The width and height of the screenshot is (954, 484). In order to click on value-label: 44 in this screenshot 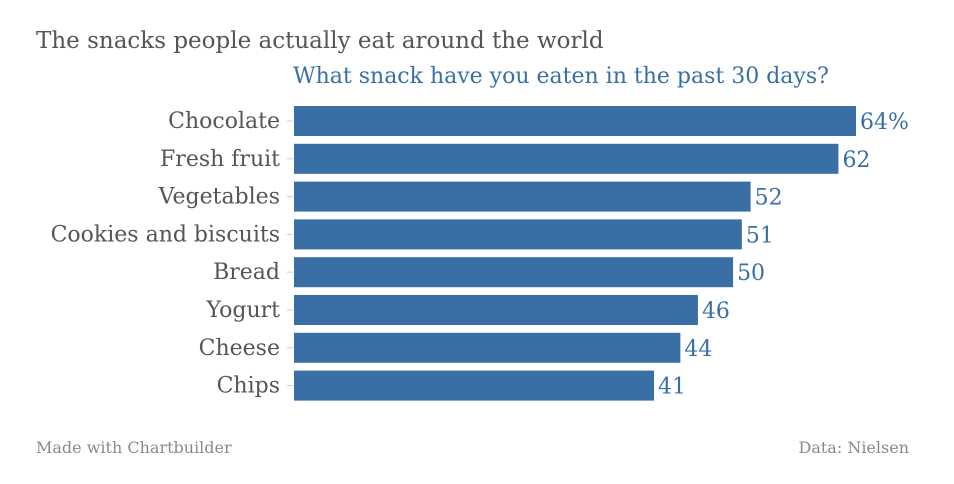, I will do `click(698, 349)`.